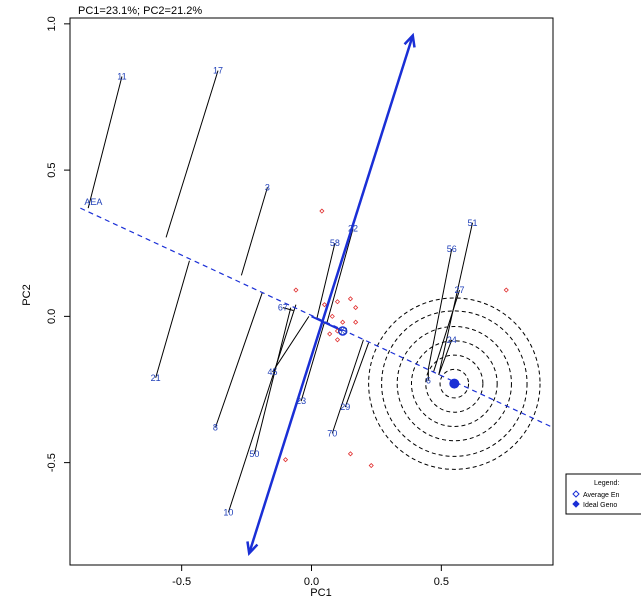 Image resolution: width=641 pixels, height=604 pixels. Describe the element at coordinates (600, 505) in the screenshot. I see `legend-item-ideal-geno: Ideal Geno` at that location.